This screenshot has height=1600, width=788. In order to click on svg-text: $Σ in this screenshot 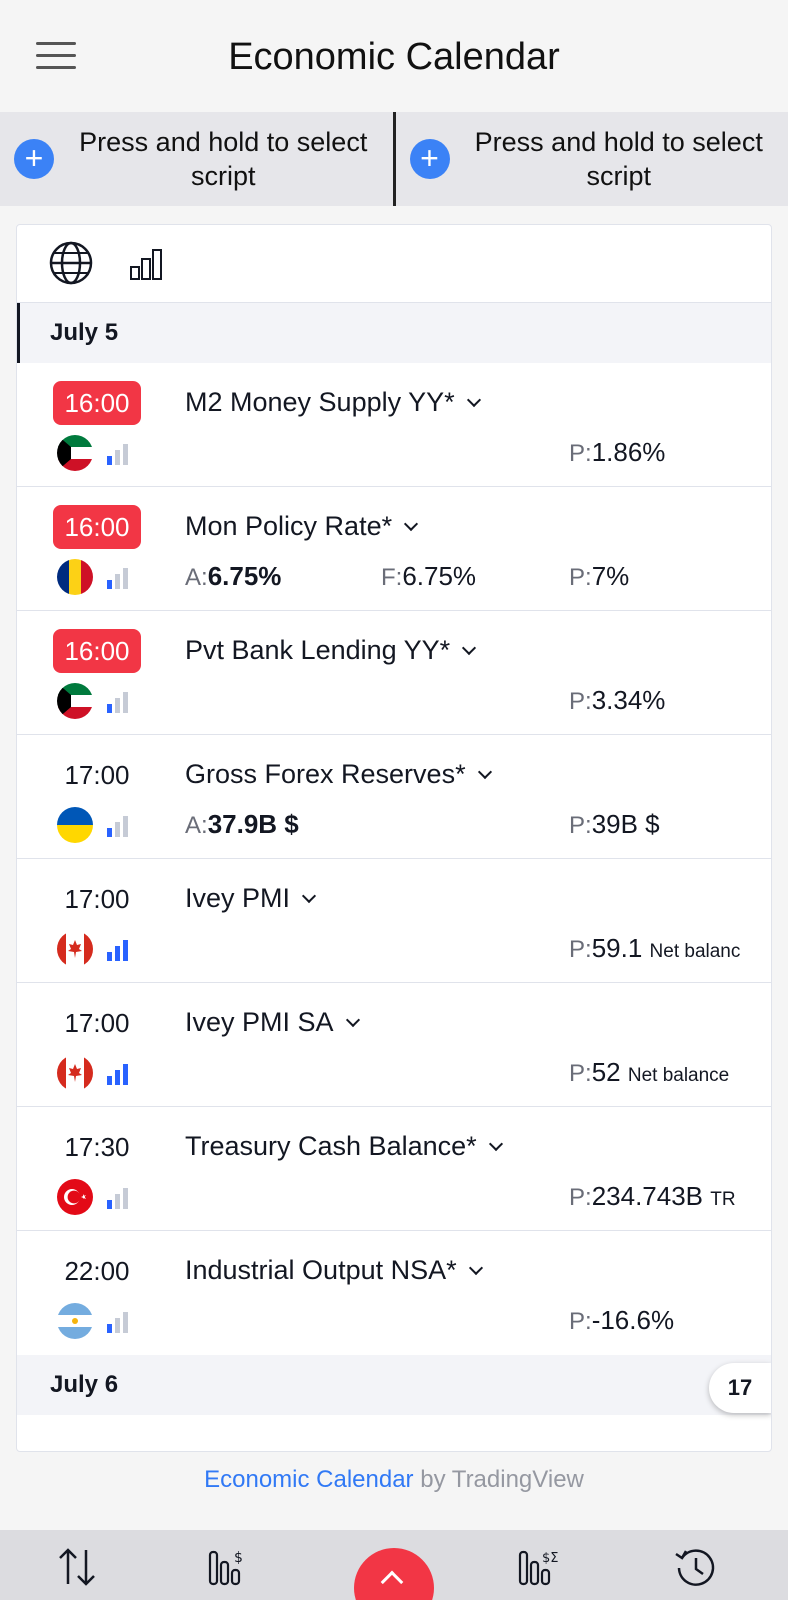, I will do `click(550, 1558)`.